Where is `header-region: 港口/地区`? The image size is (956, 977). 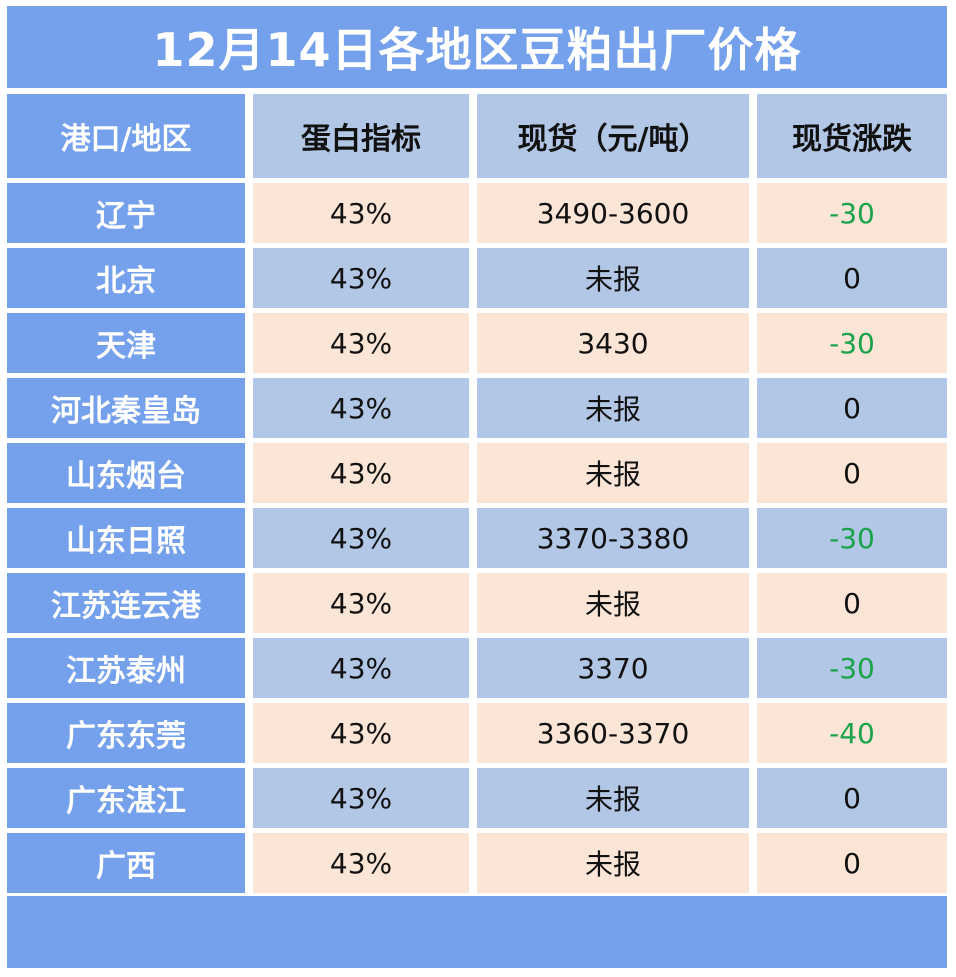
header-region: 港口/地区 is located at coordinates (126, 136).